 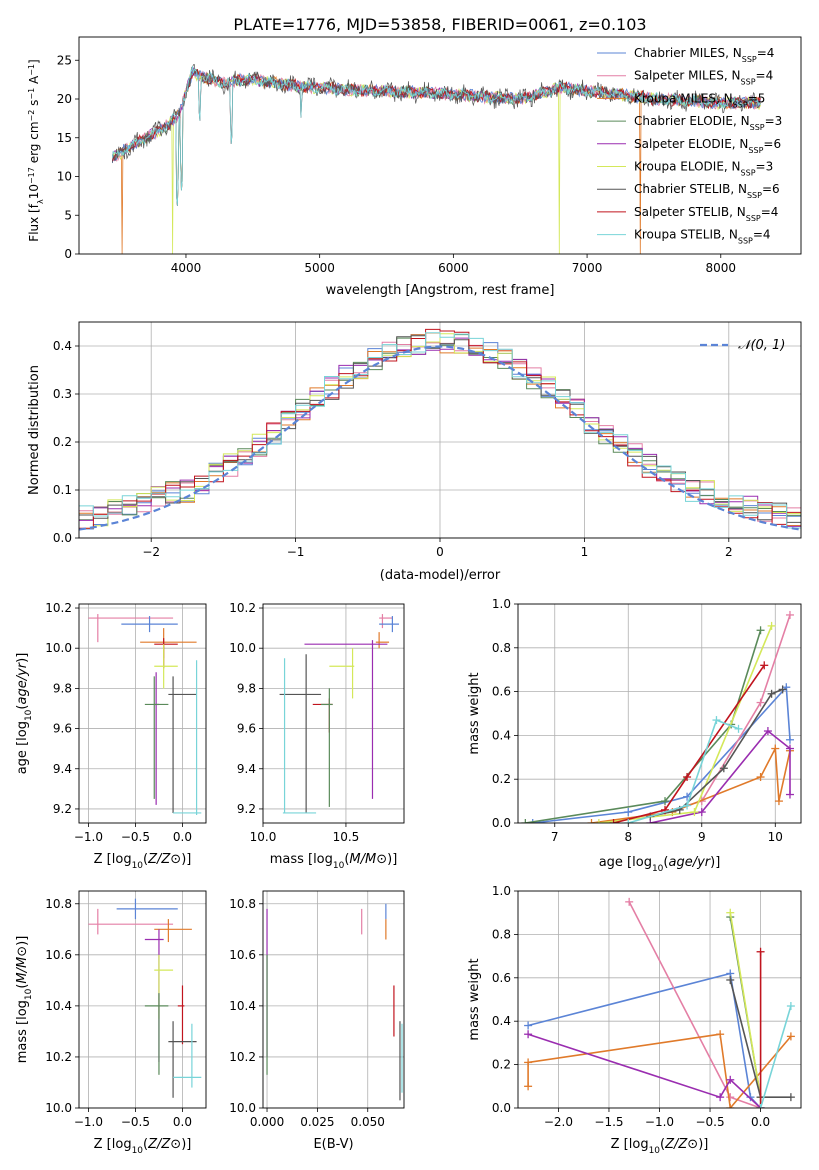 What do you see at coordinates (22, 1031) in the screenshot?
I see `label-part: mass [log` at bounding box center [22, 1031].